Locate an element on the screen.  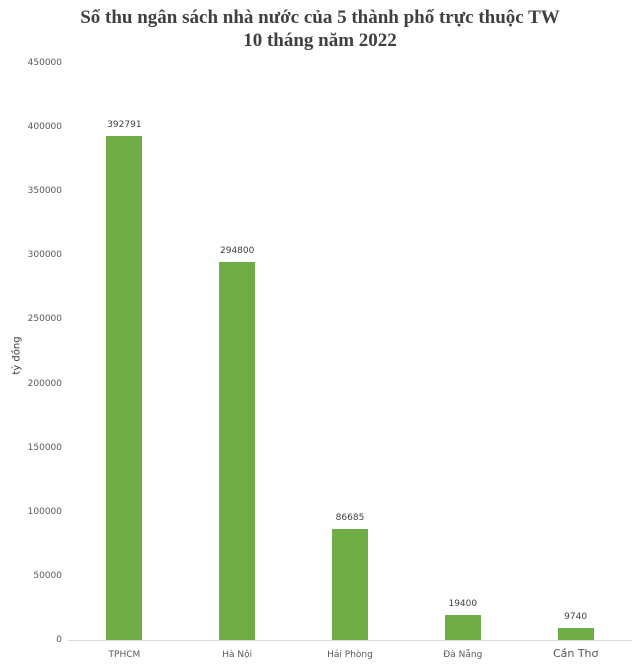
y-tick-label: 150000 is located at coordinates (44, 447).